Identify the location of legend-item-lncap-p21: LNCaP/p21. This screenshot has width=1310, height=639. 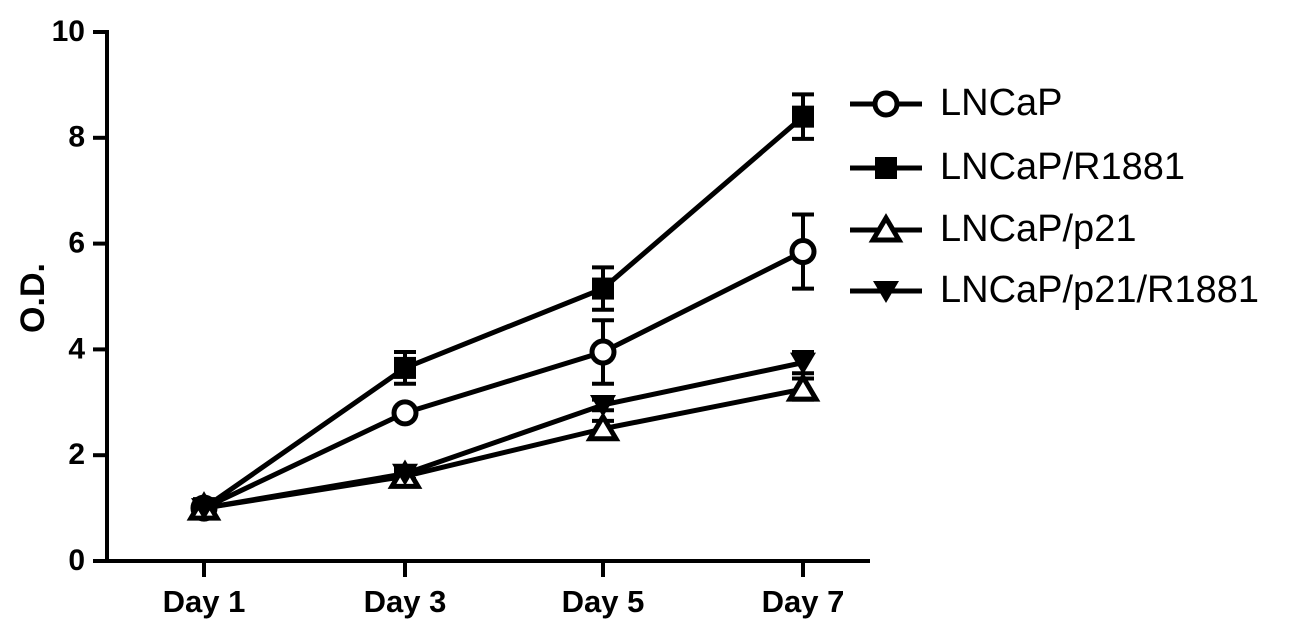
(993, 229).